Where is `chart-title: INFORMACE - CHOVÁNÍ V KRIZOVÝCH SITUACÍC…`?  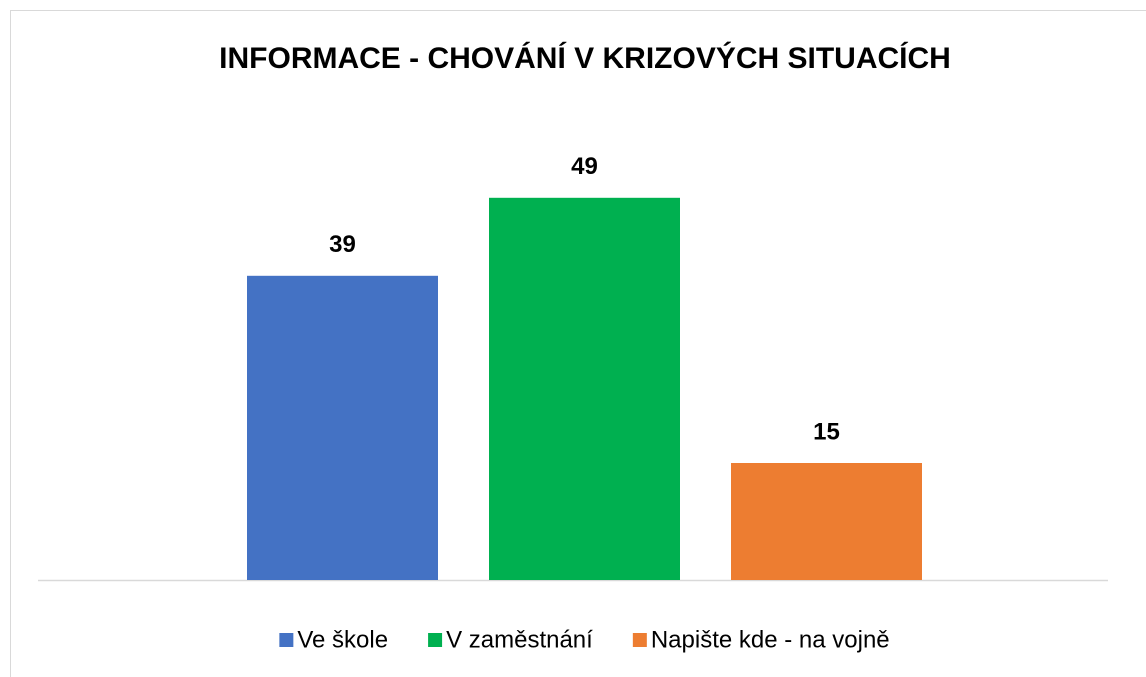
chart-title: INFORMACE - CHOVÁNÍ V KRIZOVÝCH SITUACÍC… is located at coordinates (585, 58).